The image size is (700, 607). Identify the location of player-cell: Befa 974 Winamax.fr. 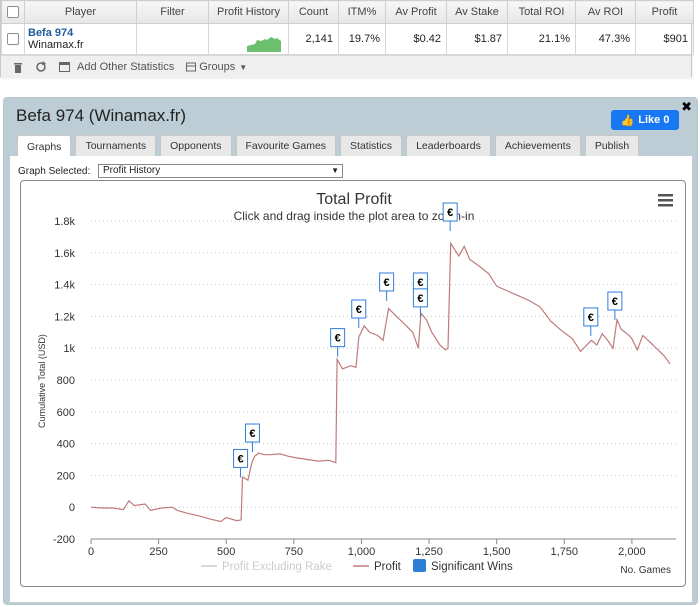
(80, 39).